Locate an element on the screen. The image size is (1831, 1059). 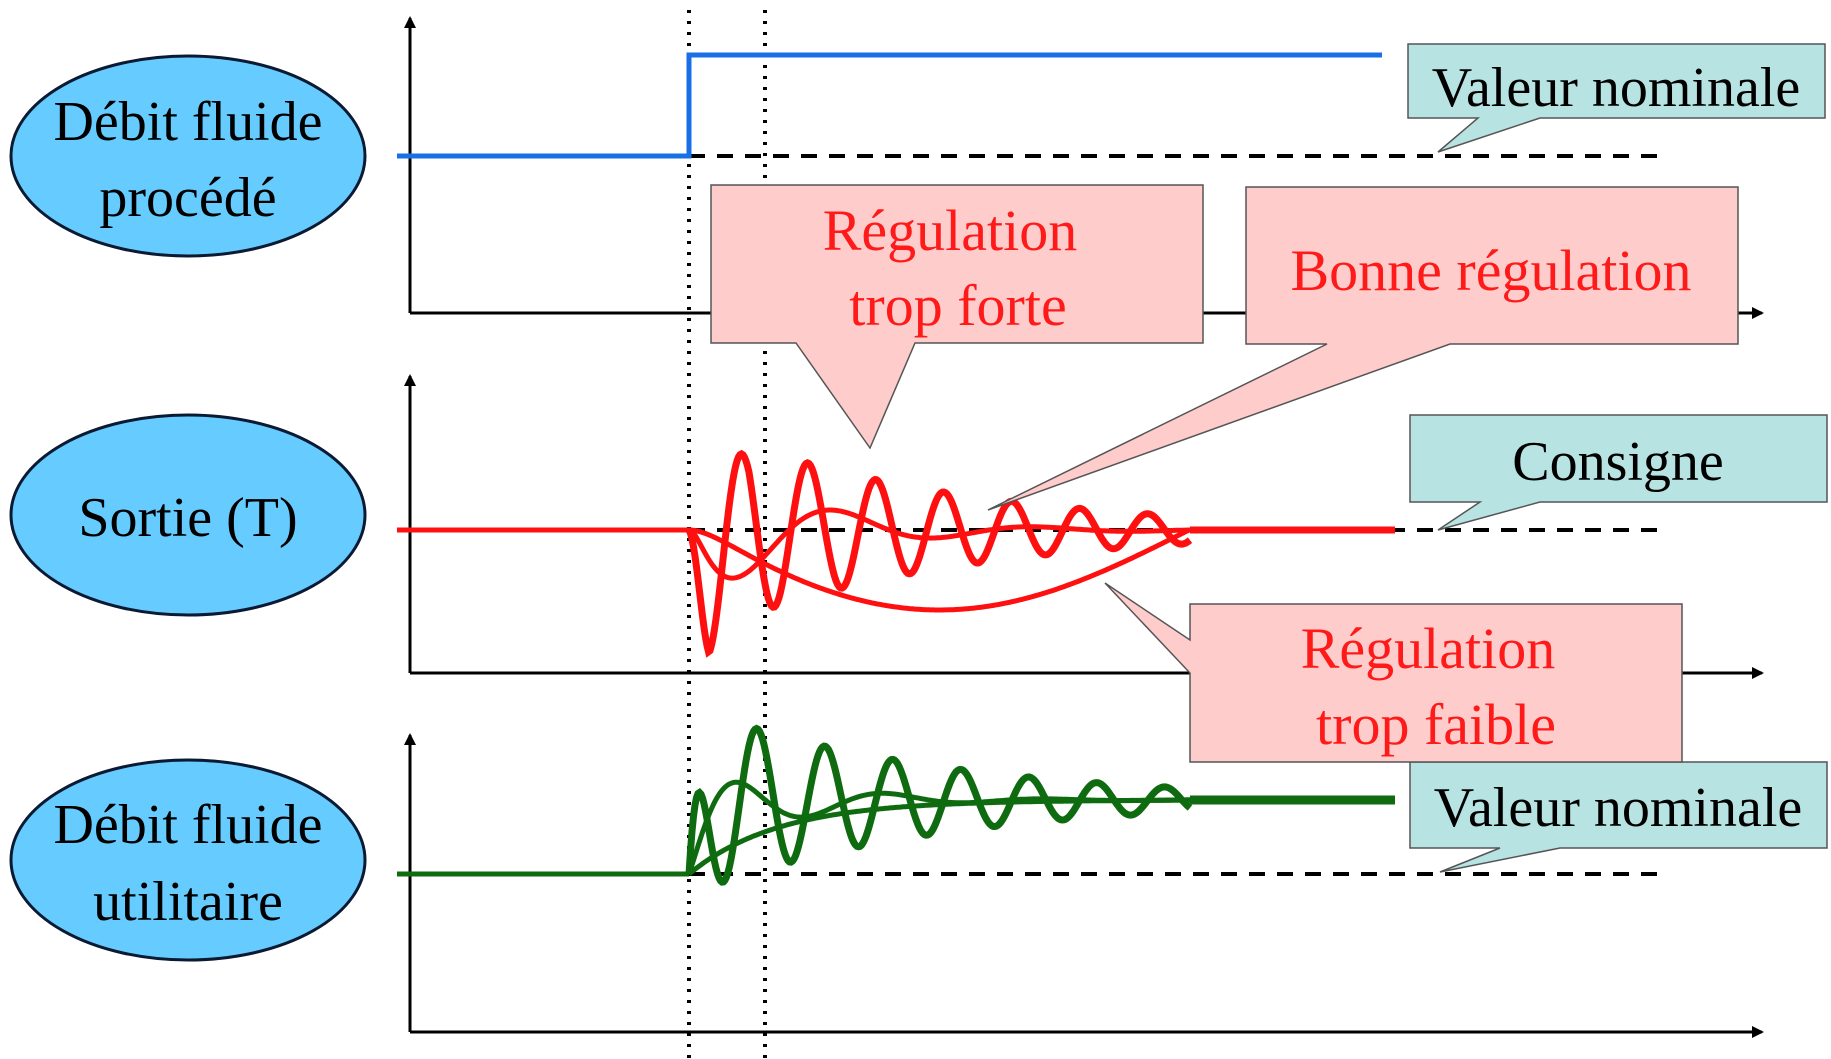
callout-consigne: Consigne is located at coordinates (1618, 472).